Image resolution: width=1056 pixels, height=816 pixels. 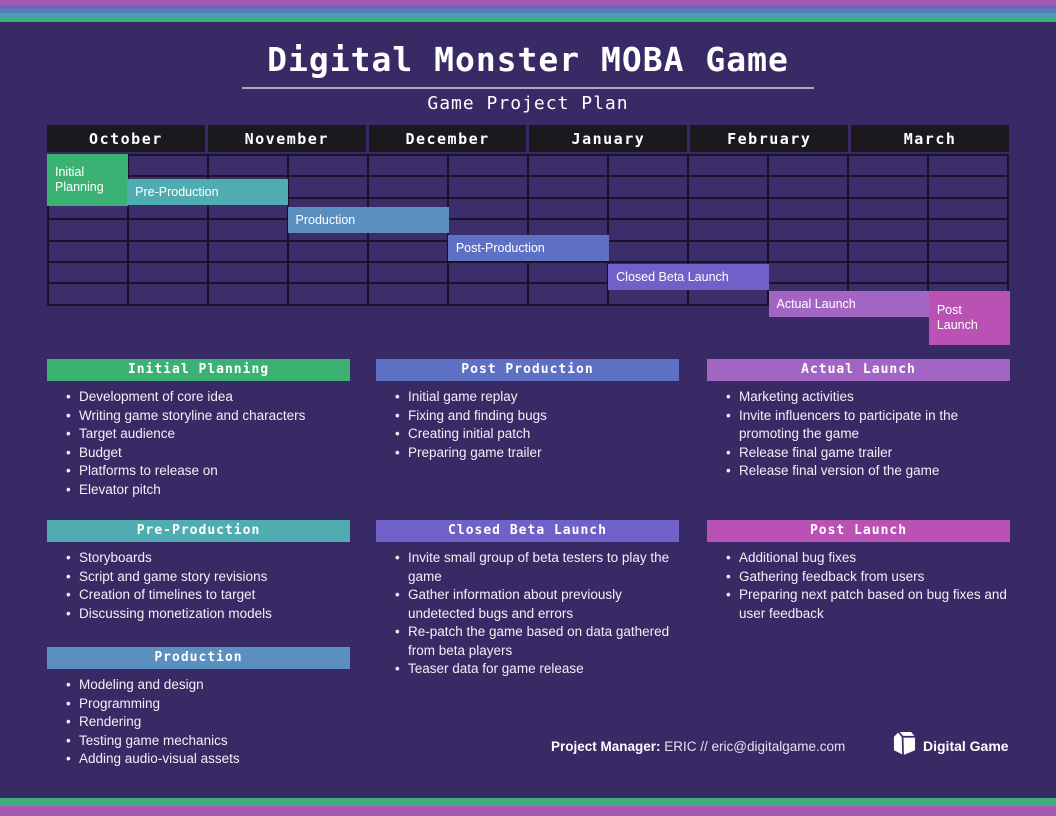 I want to click on page-title: Digital Monster MOBA Game, so click(x=528, y=59).